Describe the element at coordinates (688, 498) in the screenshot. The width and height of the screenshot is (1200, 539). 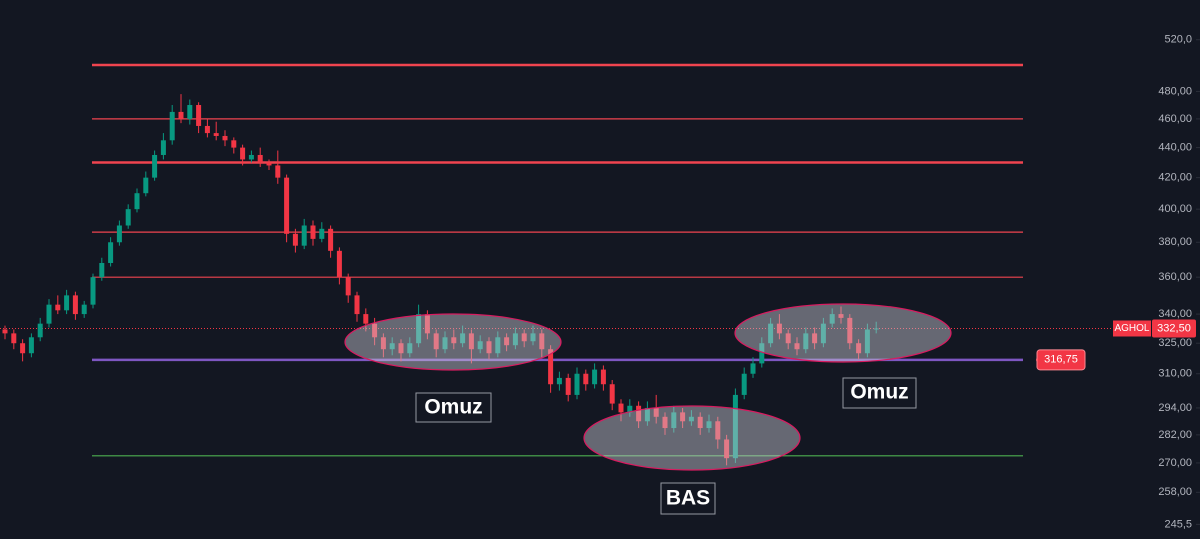
I see `annotation-box` at that location.